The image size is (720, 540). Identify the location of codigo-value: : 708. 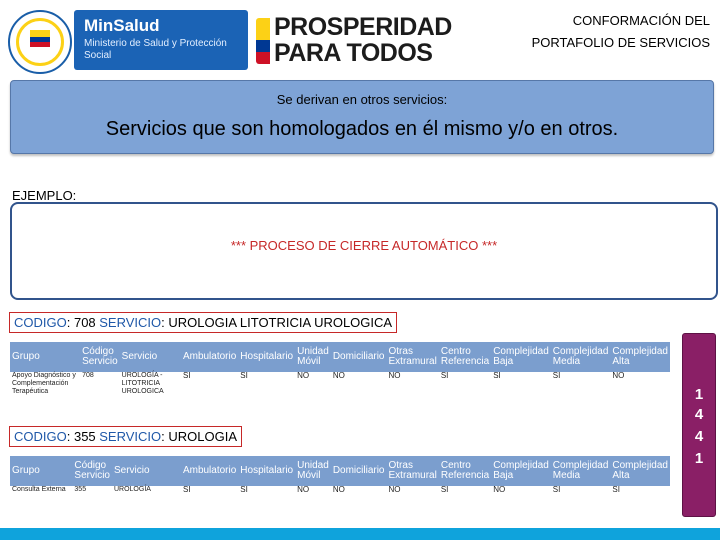
(83, 322).